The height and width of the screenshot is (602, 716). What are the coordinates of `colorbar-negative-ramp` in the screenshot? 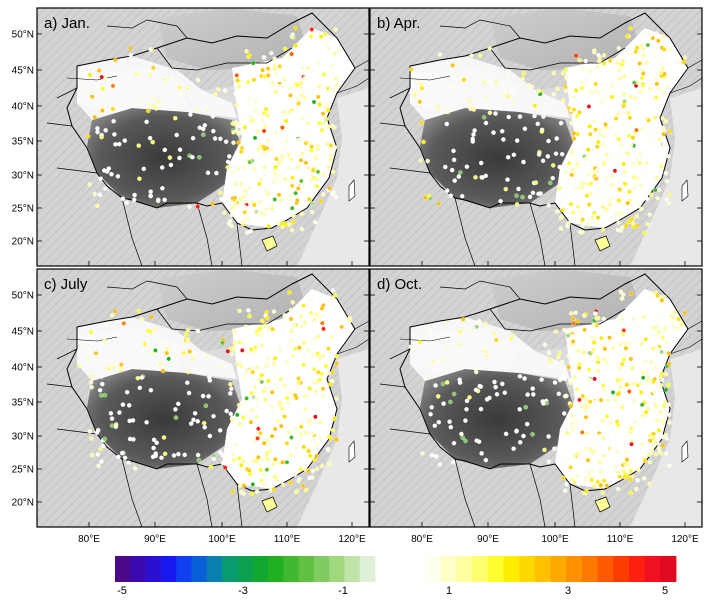 It's located at (245, 569).